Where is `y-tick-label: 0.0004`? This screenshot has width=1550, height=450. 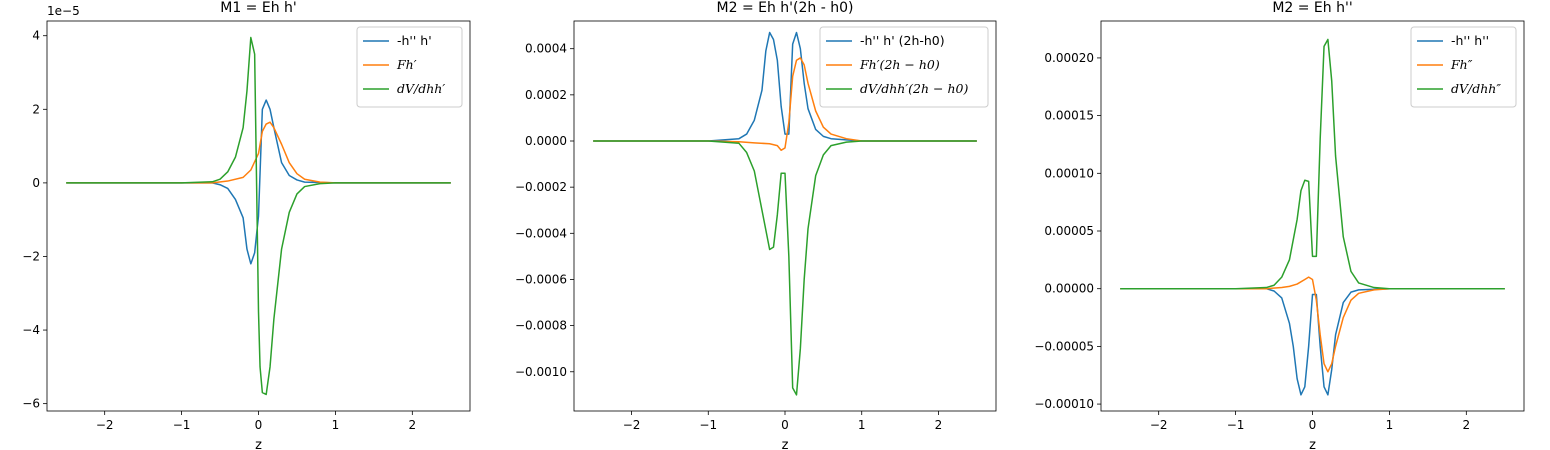 y-tick-label: 0.0004 is located at coordinates (546, 49).